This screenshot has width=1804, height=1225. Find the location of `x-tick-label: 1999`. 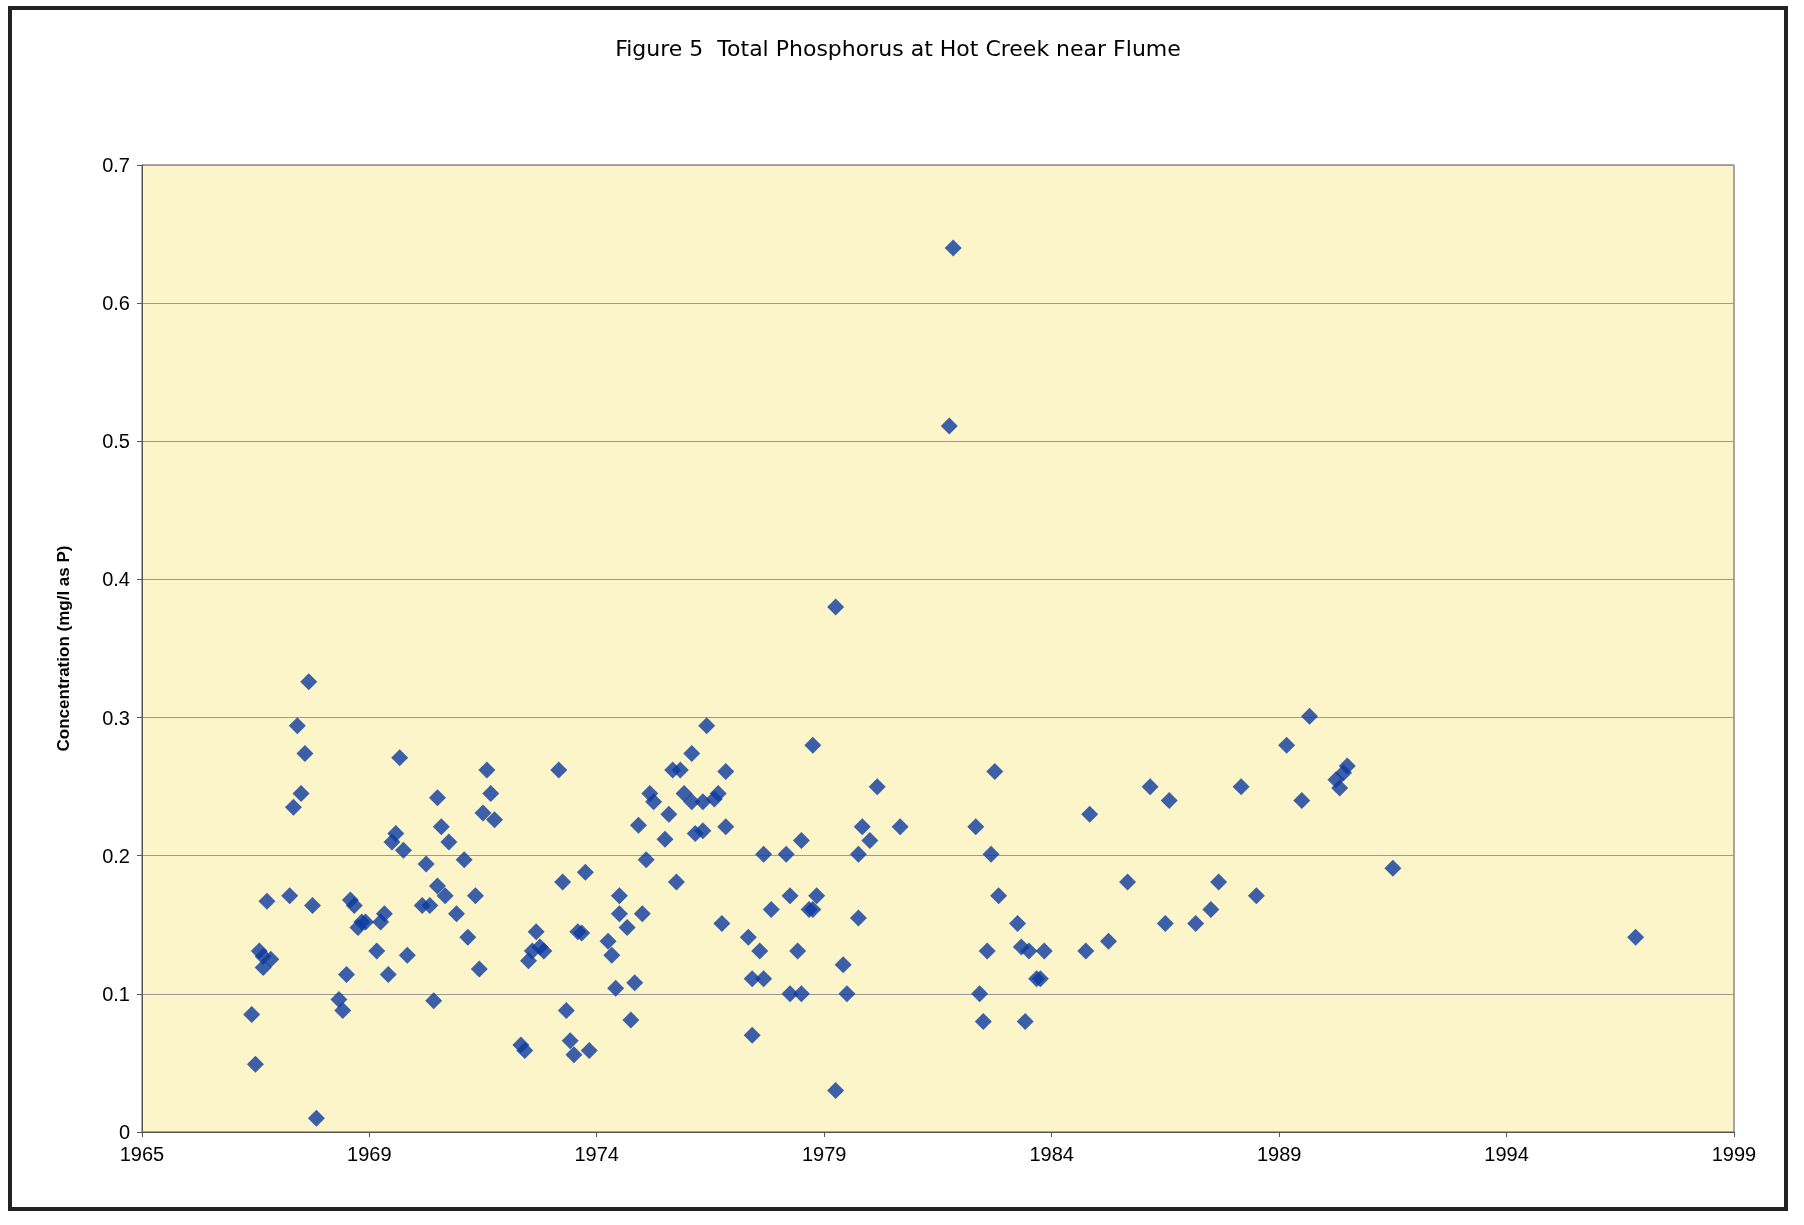

x-tick-label: 1999 is located at coordinates (1734, 1154).